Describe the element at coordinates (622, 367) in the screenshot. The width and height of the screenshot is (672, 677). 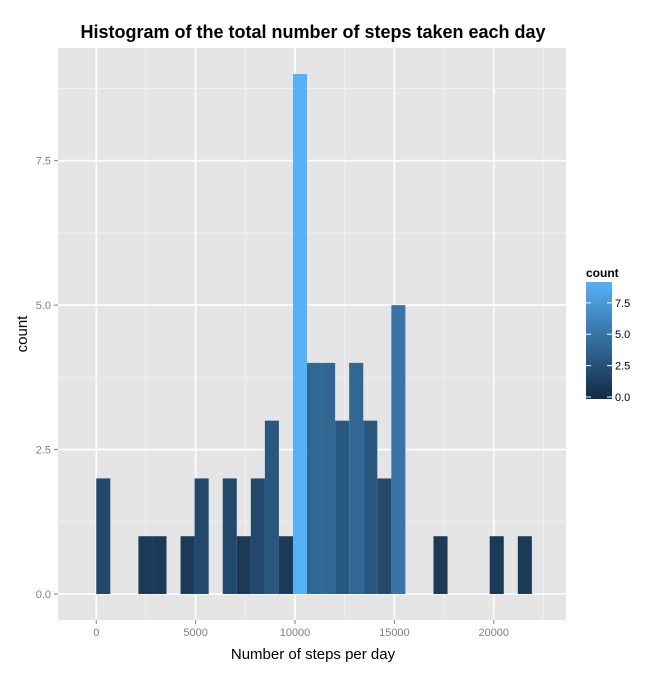
I see `legend-tick-label: 2.5` at that location.